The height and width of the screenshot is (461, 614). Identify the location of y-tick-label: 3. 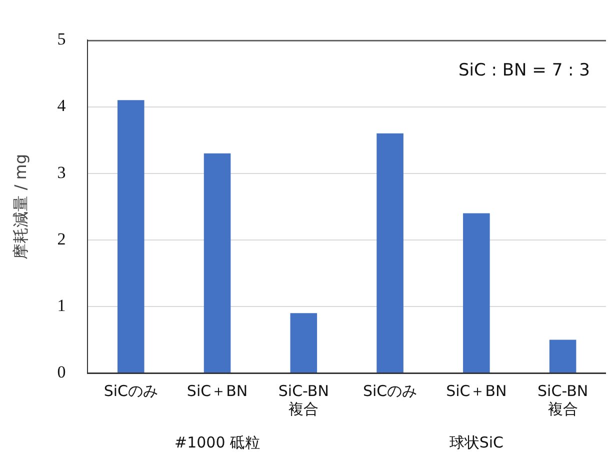
(61, 172).